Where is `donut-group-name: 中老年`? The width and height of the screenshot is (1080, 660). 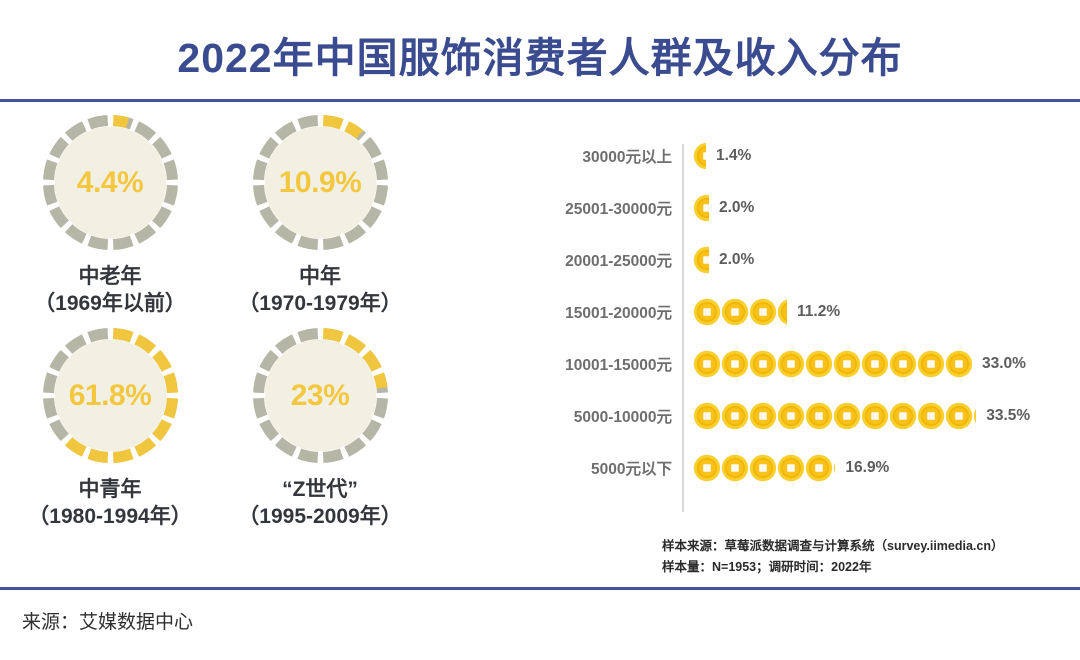
donut-group-name: 中老年 is located at coordinates (110, 276).